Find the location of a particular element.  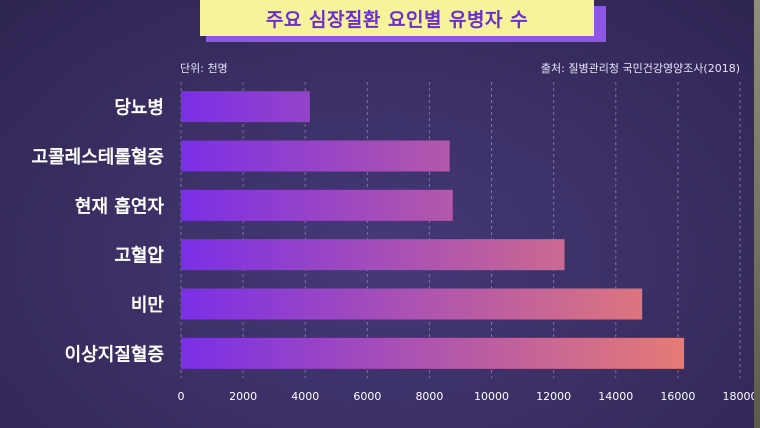

category-label: 고혈압 is located at coordinates (139, 256).